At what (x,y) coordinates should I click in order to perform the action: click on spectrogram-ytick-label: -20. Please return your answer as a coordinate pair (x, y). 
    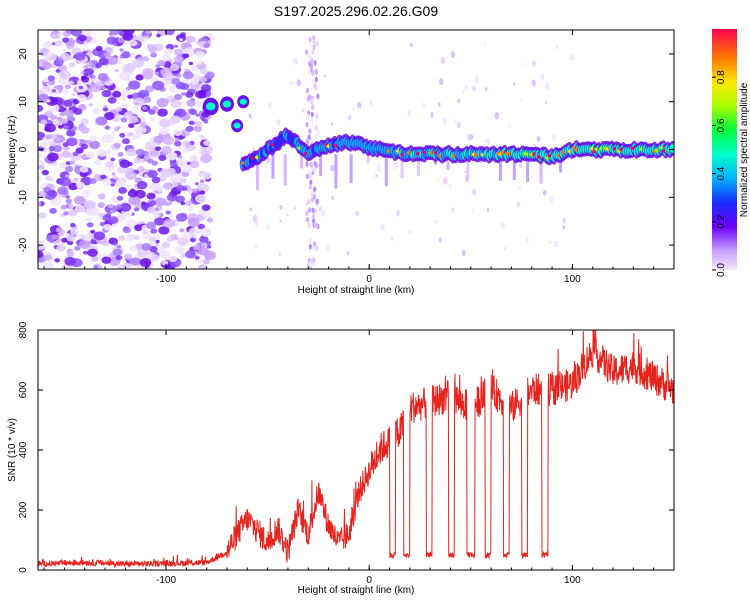
    Looking at the image, I should click on (23, 244).